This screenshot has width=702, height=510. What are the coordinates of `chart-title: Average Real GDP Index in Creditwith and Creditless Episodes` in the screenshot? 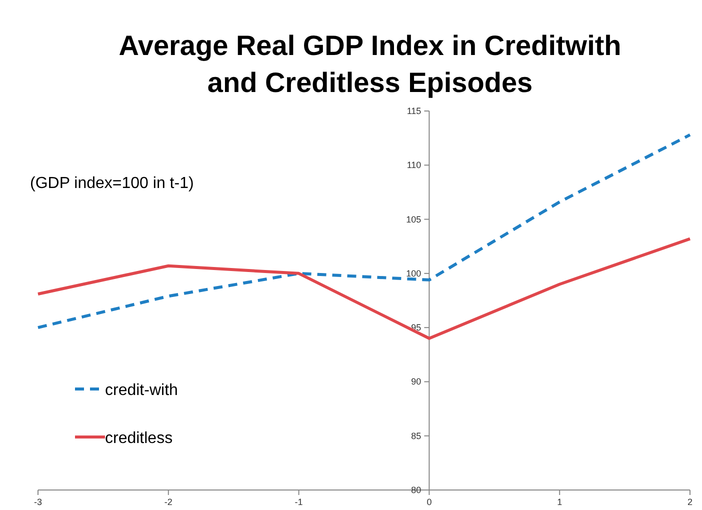 It's located at (370, 64).